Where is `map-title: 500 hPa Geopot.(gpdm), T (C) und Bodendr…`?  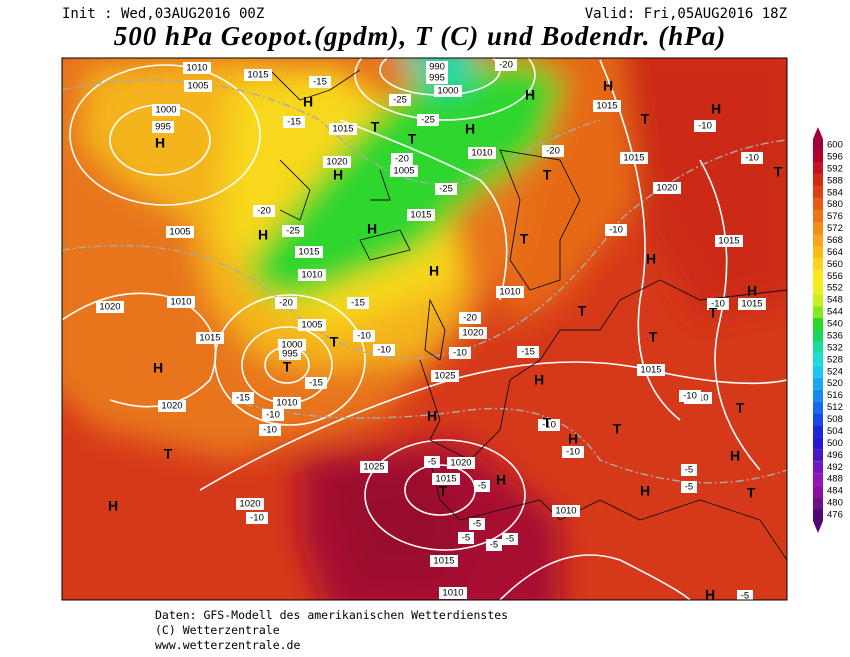
map-title: 500 hPa Geopot.(gpdm), T (C) und Bodendr… is located at coordinates (420, 36).